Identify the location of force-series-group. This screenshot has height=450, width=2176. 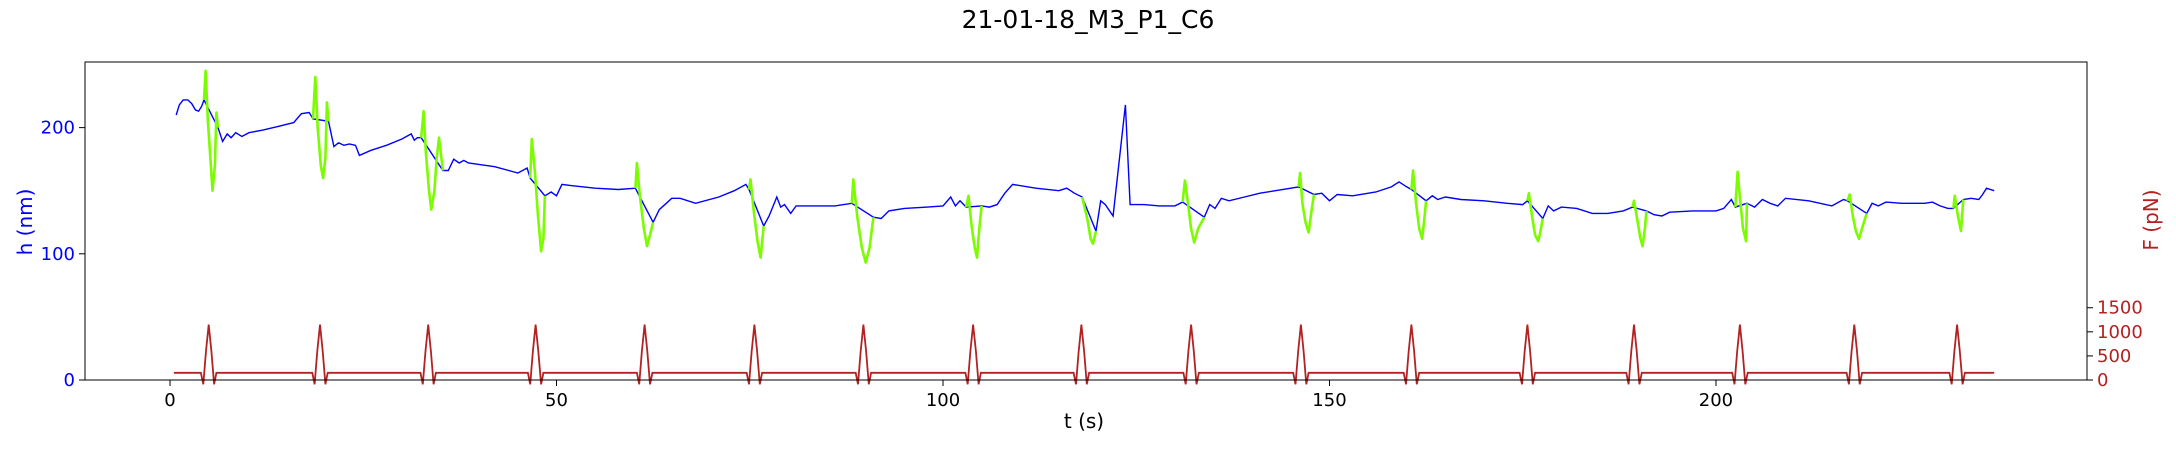
(1084, 354).